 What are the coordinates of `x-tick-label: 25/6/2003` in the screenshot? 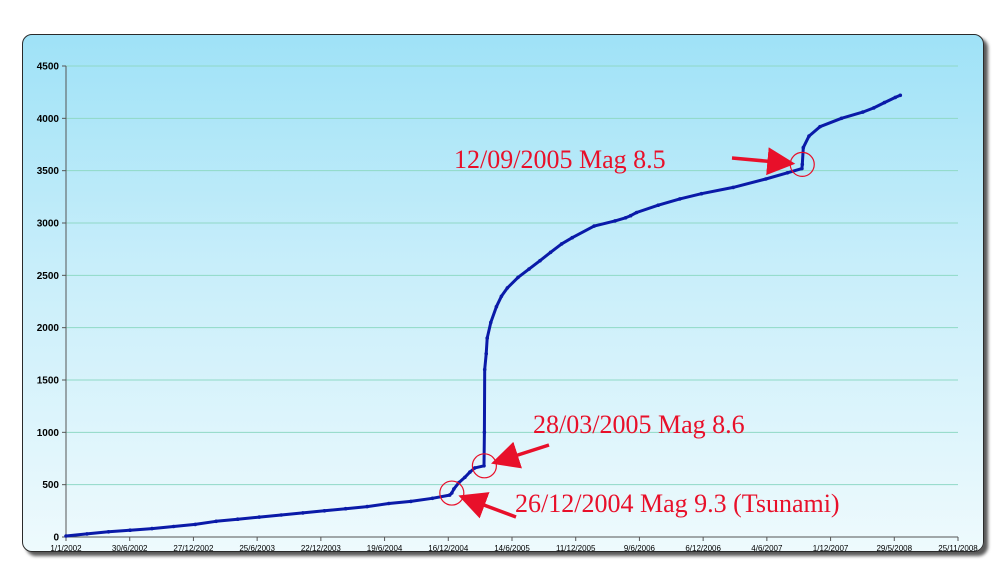 It's located at (257, 548).